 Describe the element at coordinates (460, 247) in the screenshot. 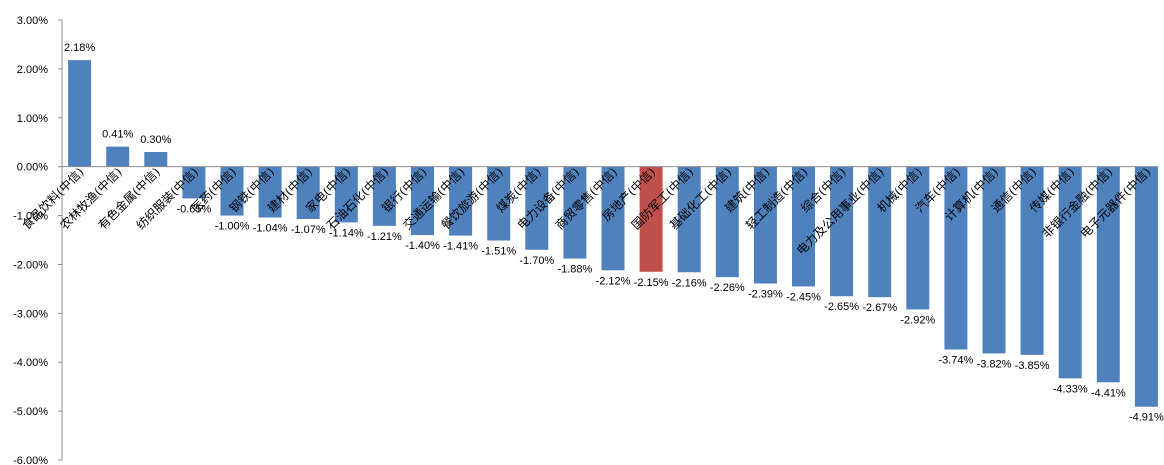

I see `data-label: -1.41%` at that location.